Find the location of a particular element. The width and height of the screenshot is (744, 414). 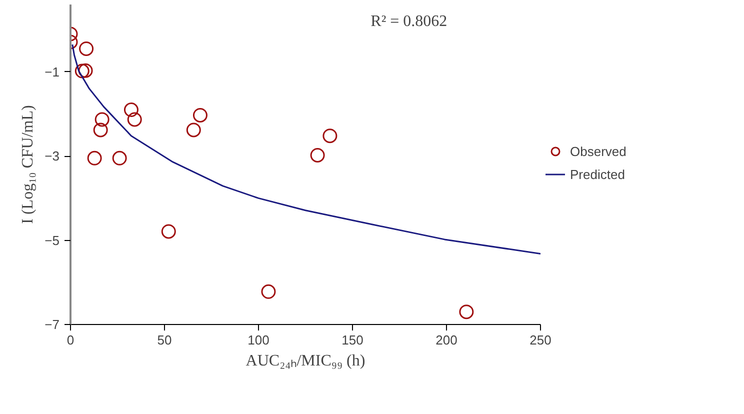

x-axis-title: AUC₂₄ₕ/MIC₉₉ (h) is located at coordinates (306, 361).